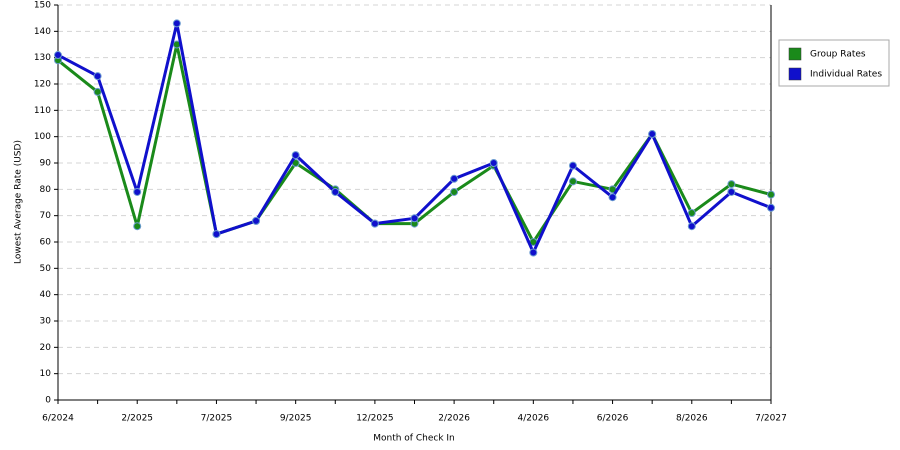 The image size is (900, 450). What do you see at coordinates (771, 419) in the screenshot?
I see `x-tick-label: 7/2027` at bounding box center [771, 419].